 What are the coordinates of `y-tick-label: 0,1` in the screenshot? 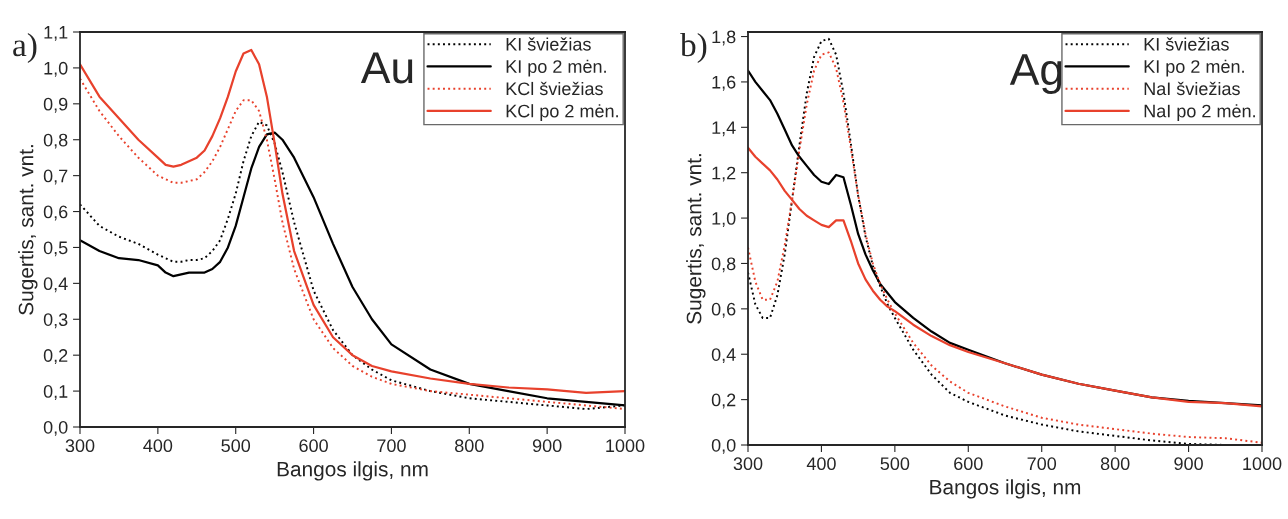 It's located at (55, 392).